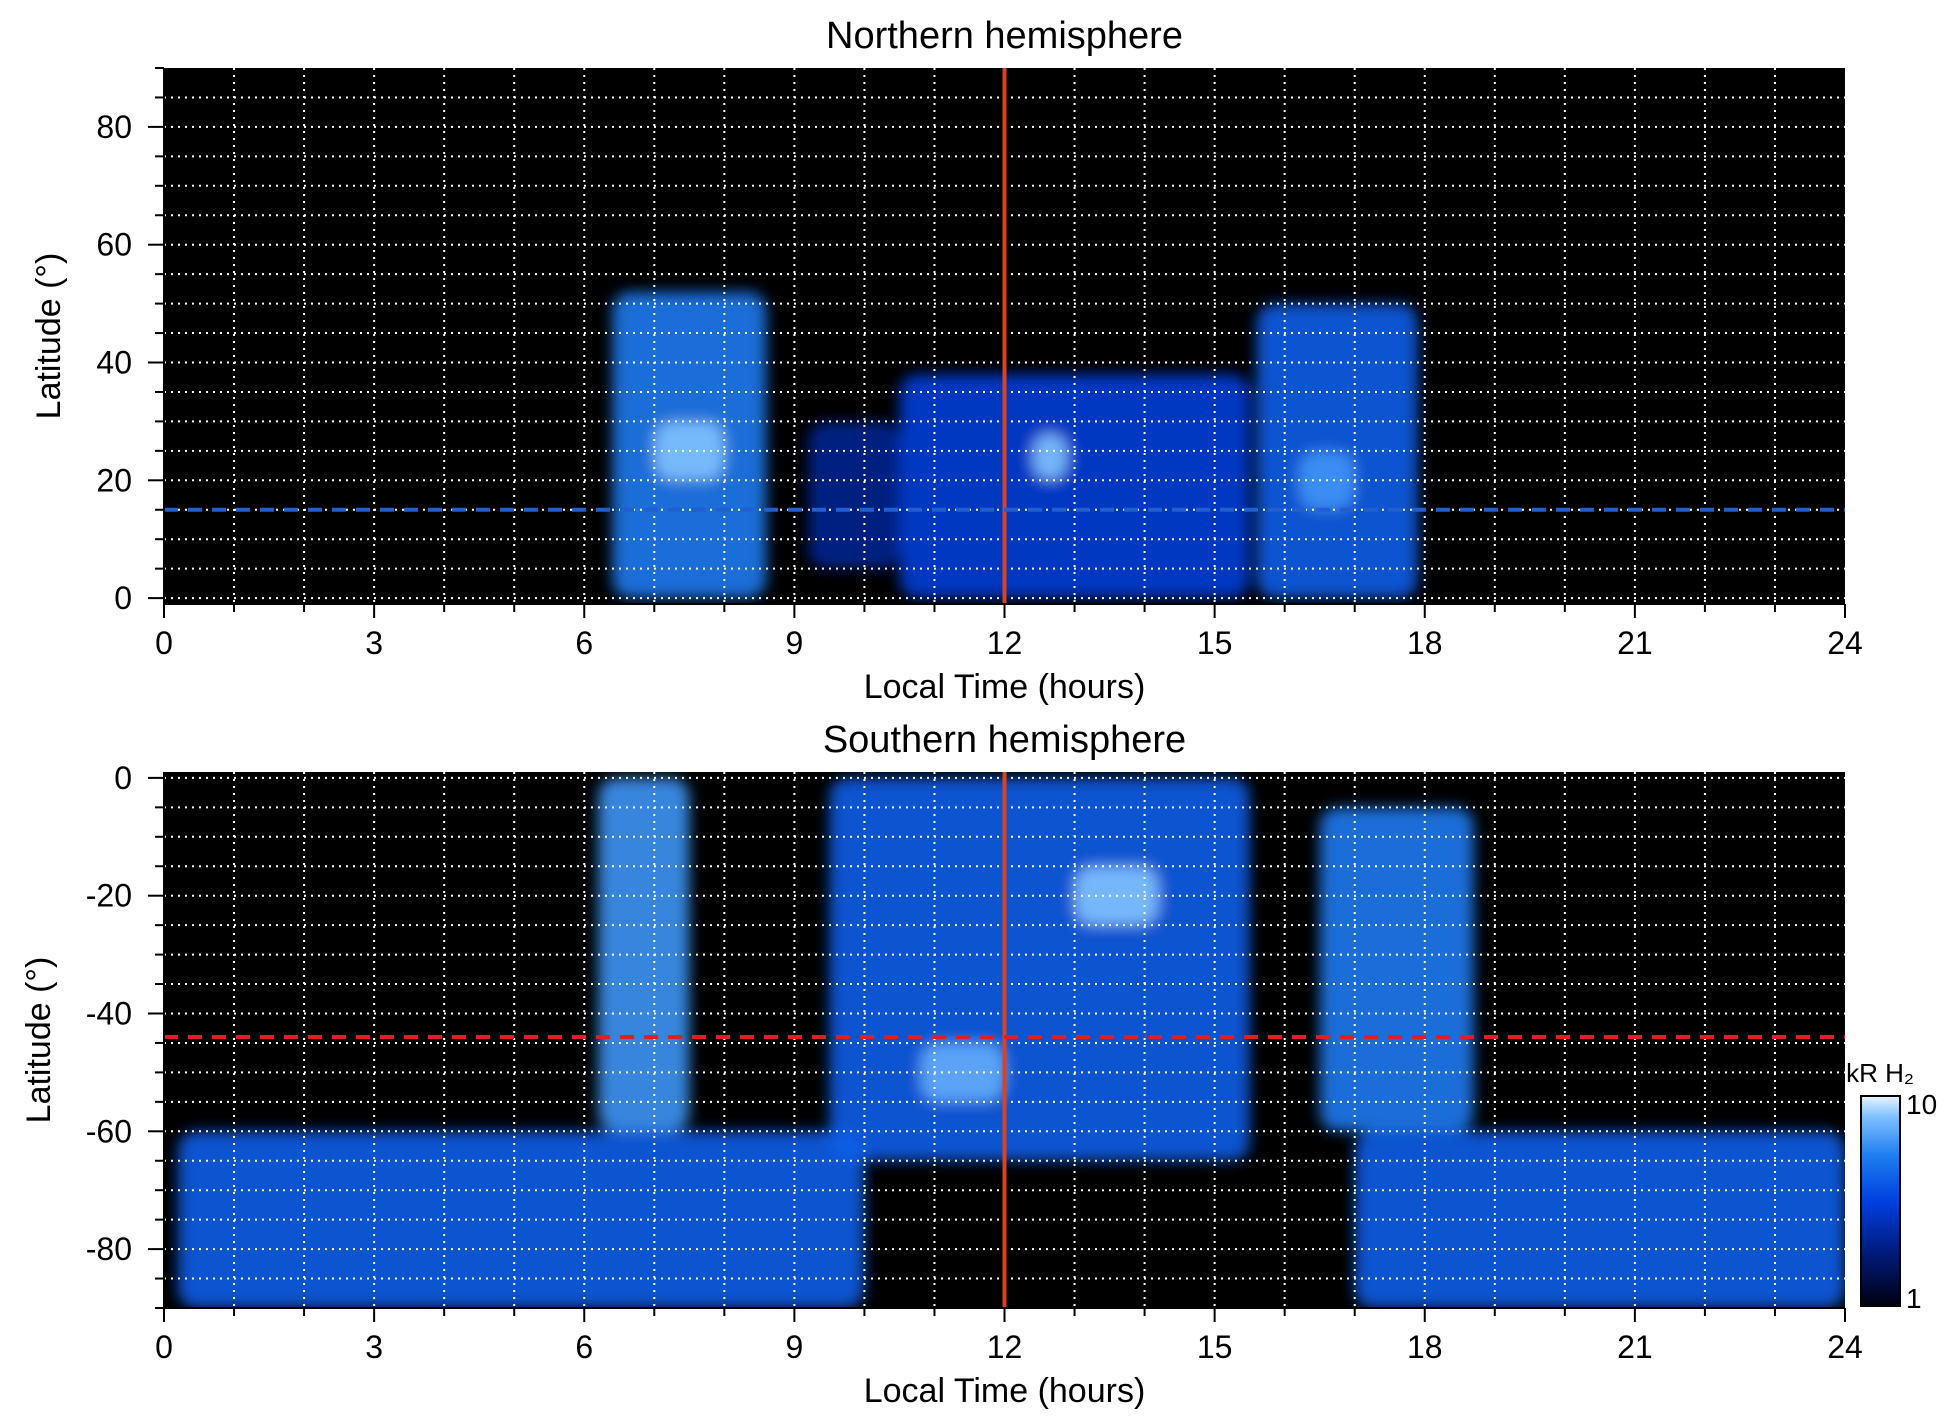 This screenshot has height=1423, width=1950. Describe the element at coordinates (1635, 1347) in the screenshot. I see `south-x-tick-label: 21` at that location.